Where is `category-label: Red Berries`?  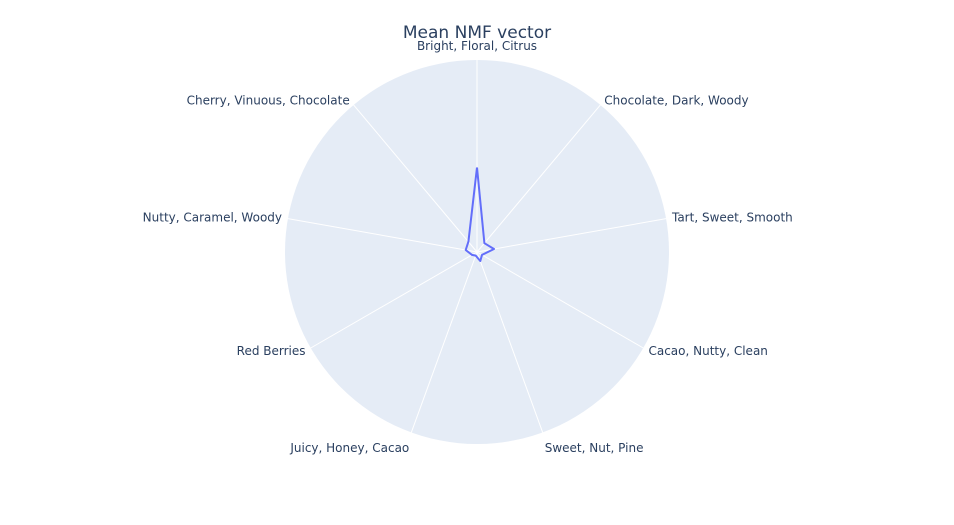 category-label: Red Berries is located at coordinates (271, 351).